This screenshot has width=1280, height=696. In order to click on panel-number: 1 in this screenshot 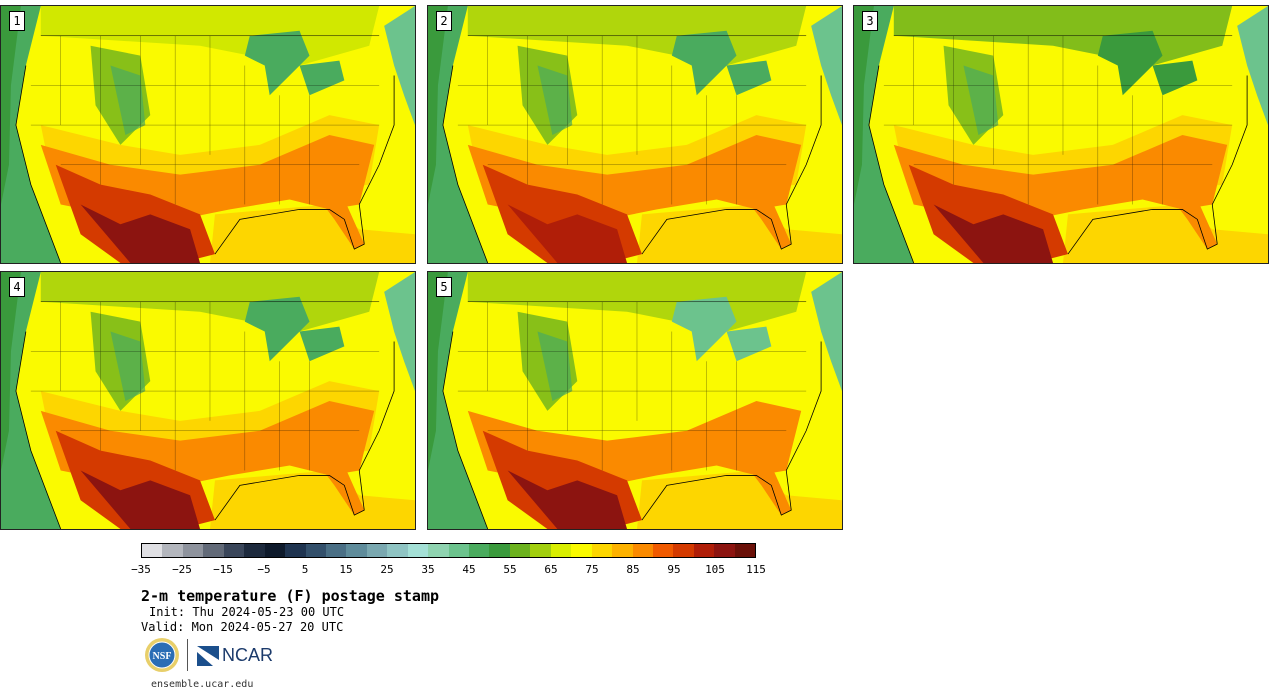, I will do `click(17, 21)`.